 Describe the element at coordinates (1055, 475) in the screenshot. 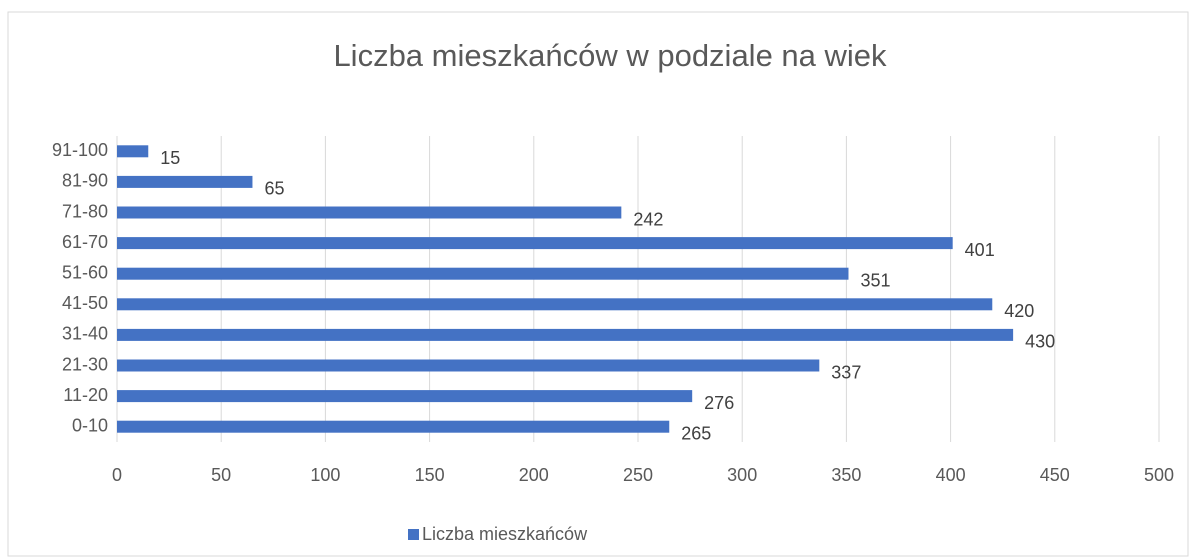

I see `x-tick-label: 450` at that location.